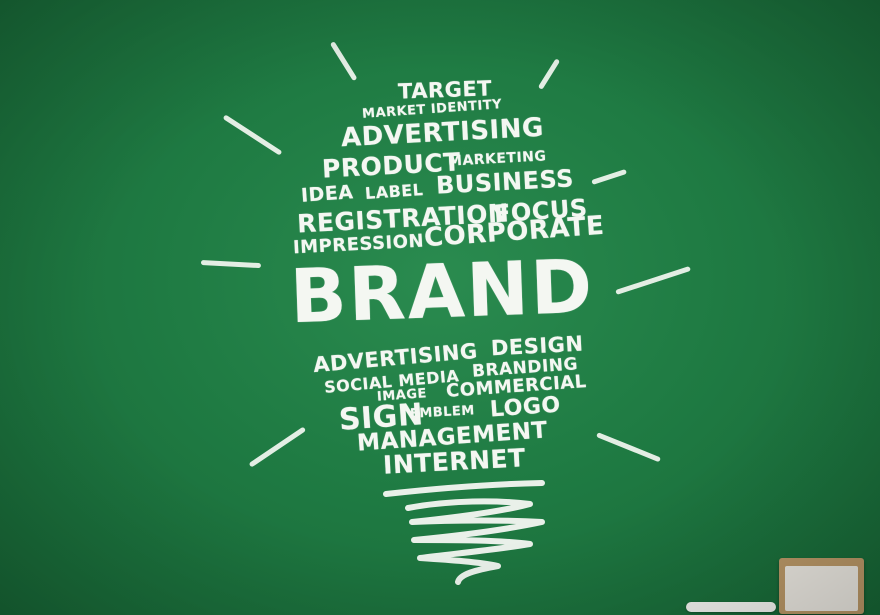  I want to click on word-label: LABEL, so click(394, 191).